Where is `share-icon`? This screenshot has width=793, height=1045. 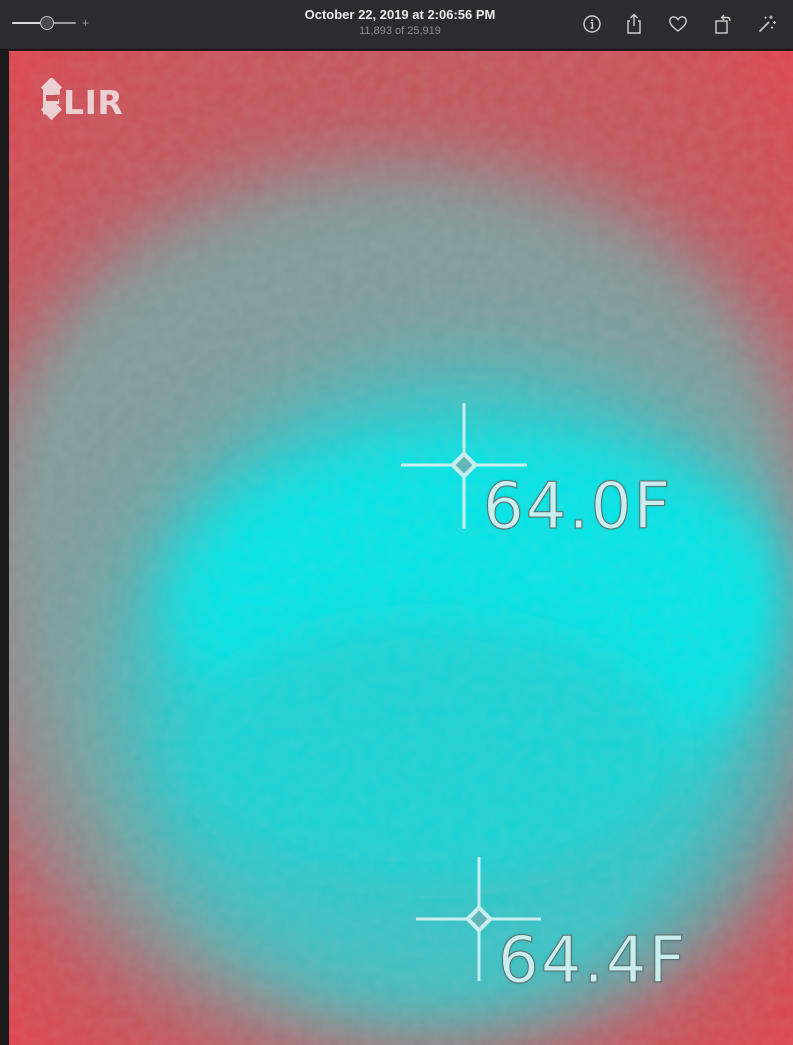
share-icon is located at coordinates (634, 23).